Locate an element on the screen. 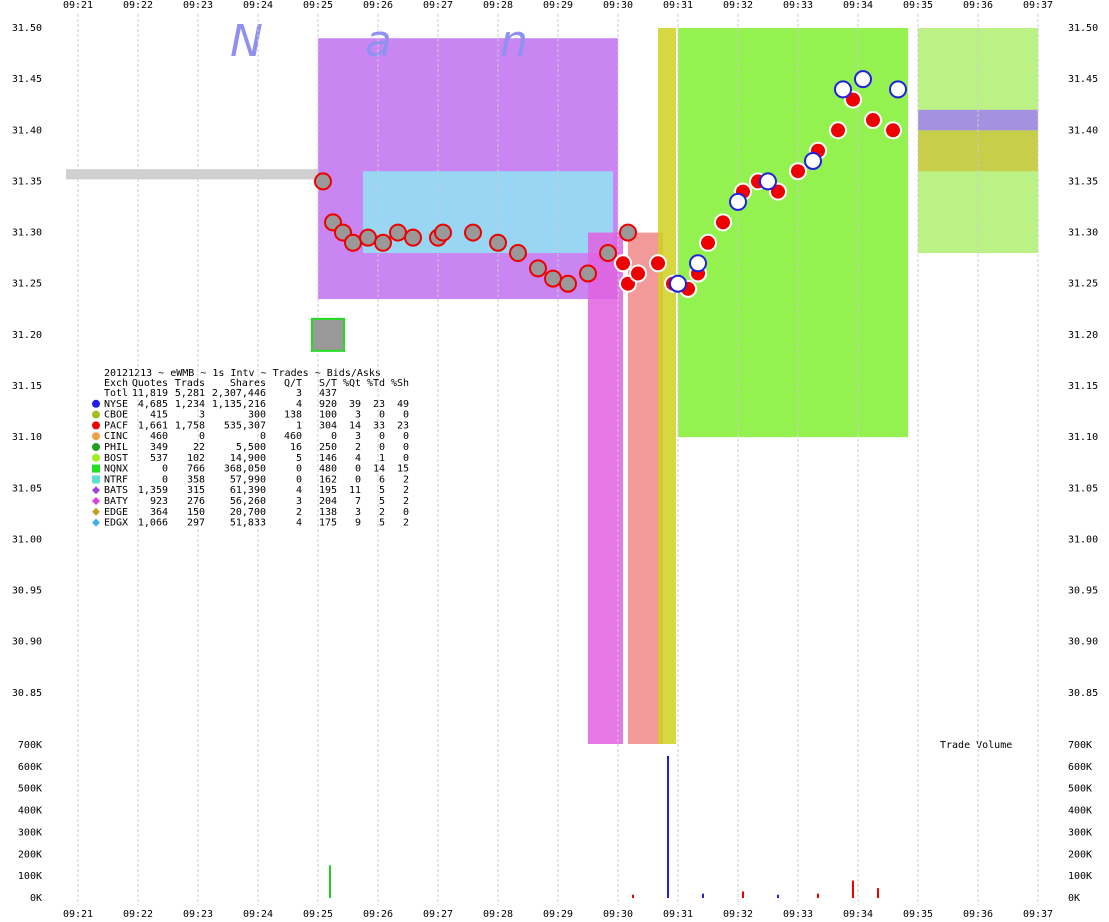 This screenshot has height=922, width=1109. table-cell: 138 is located at coordinates (328, 512).